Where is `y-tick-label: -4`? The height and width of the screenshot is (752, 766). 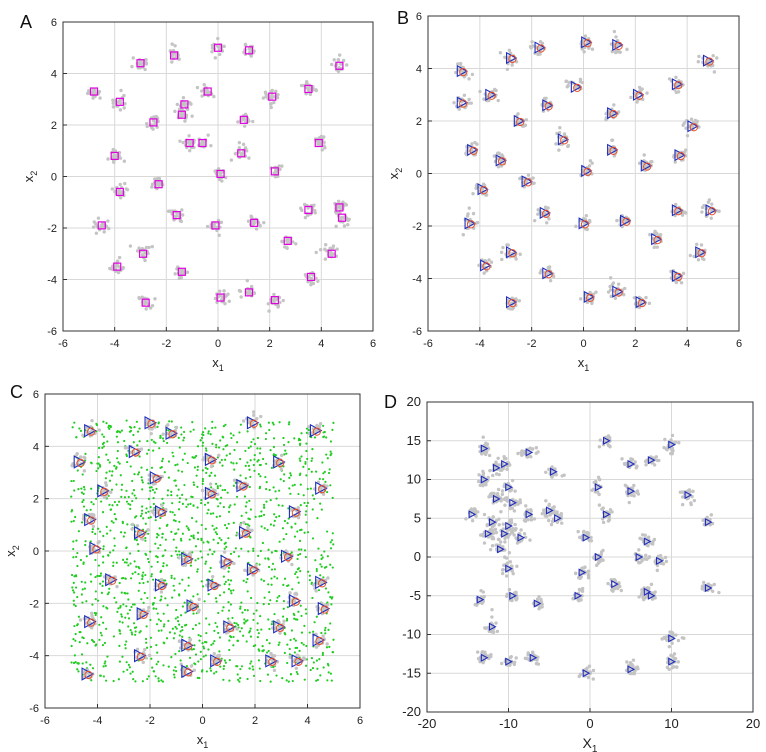 y-tick-label: -4 is located at coordinates (417, 280).